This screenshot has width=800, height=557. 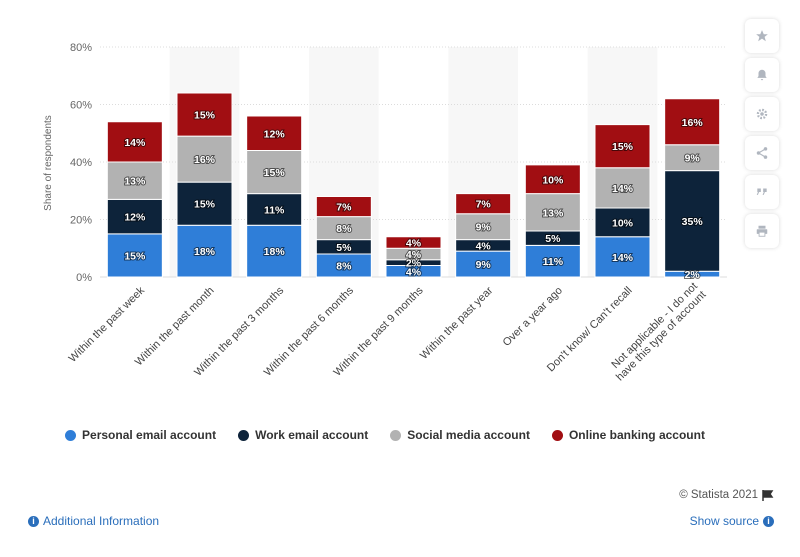 I want to click on legend-item: Online banking account, so click(x=628, y=435).